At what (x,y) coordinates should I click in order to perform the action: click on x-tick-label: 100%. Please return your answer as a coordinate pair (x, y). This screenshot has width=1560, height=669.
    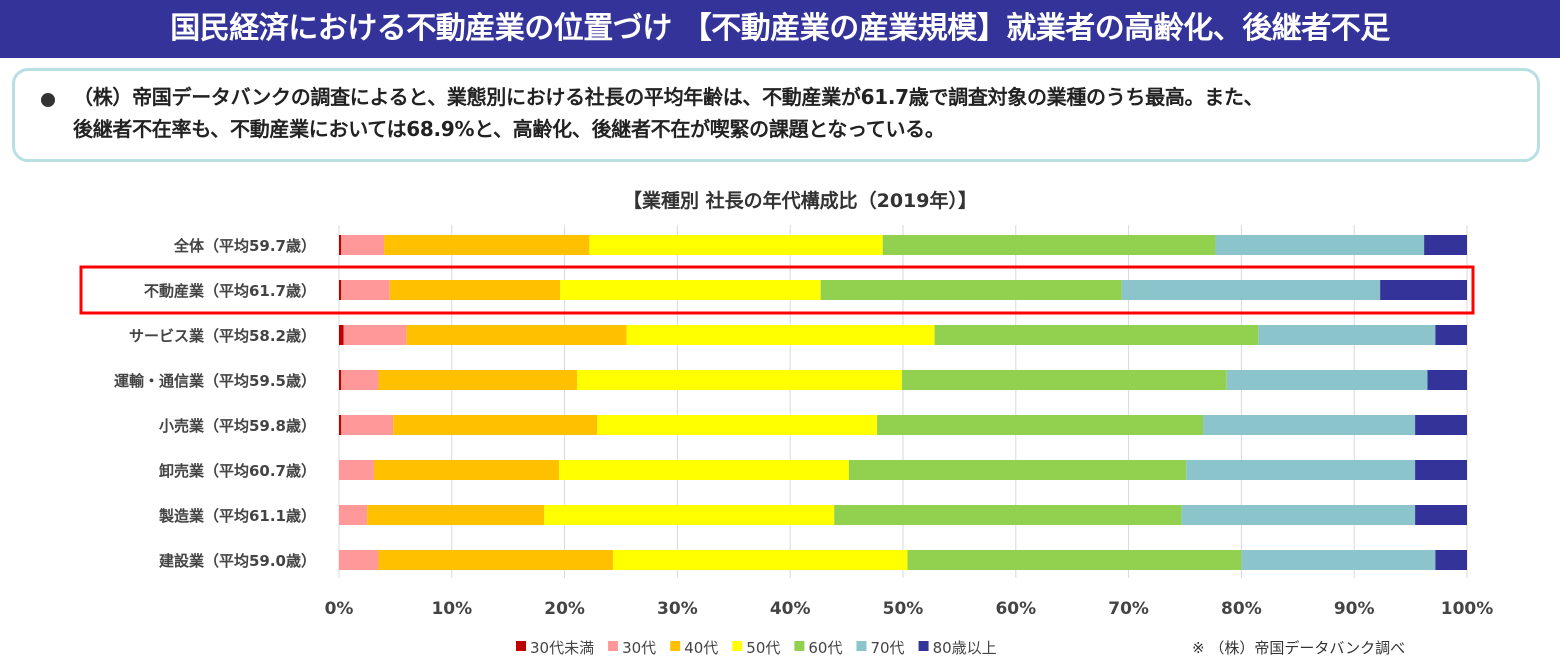
    Looking at the image, I should click on (1467, 609).